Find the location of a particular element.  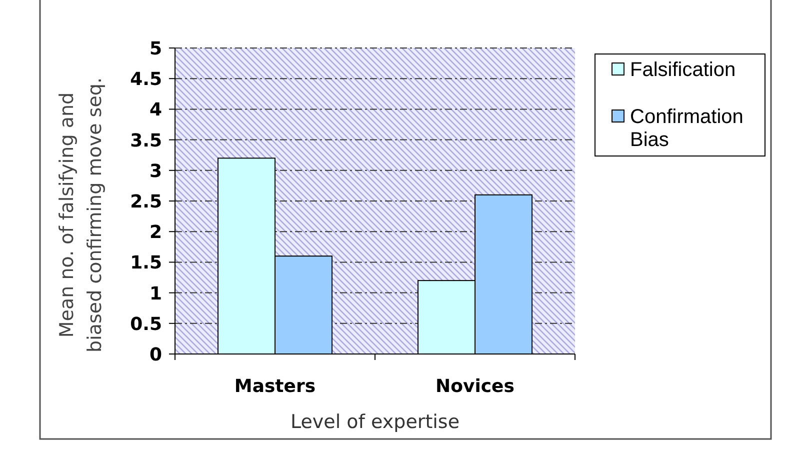

y-tick-label: 5 is located at coordinates (155, 49).